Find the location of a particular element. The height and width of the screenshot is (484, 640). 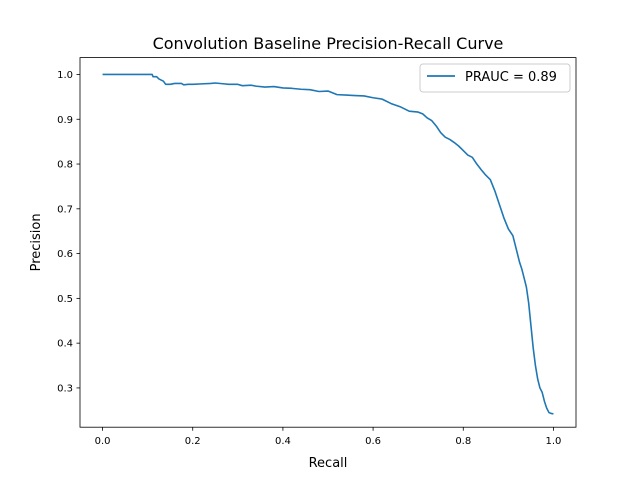

y-tick-label: 0.7 is located at coordinates (65, 209).